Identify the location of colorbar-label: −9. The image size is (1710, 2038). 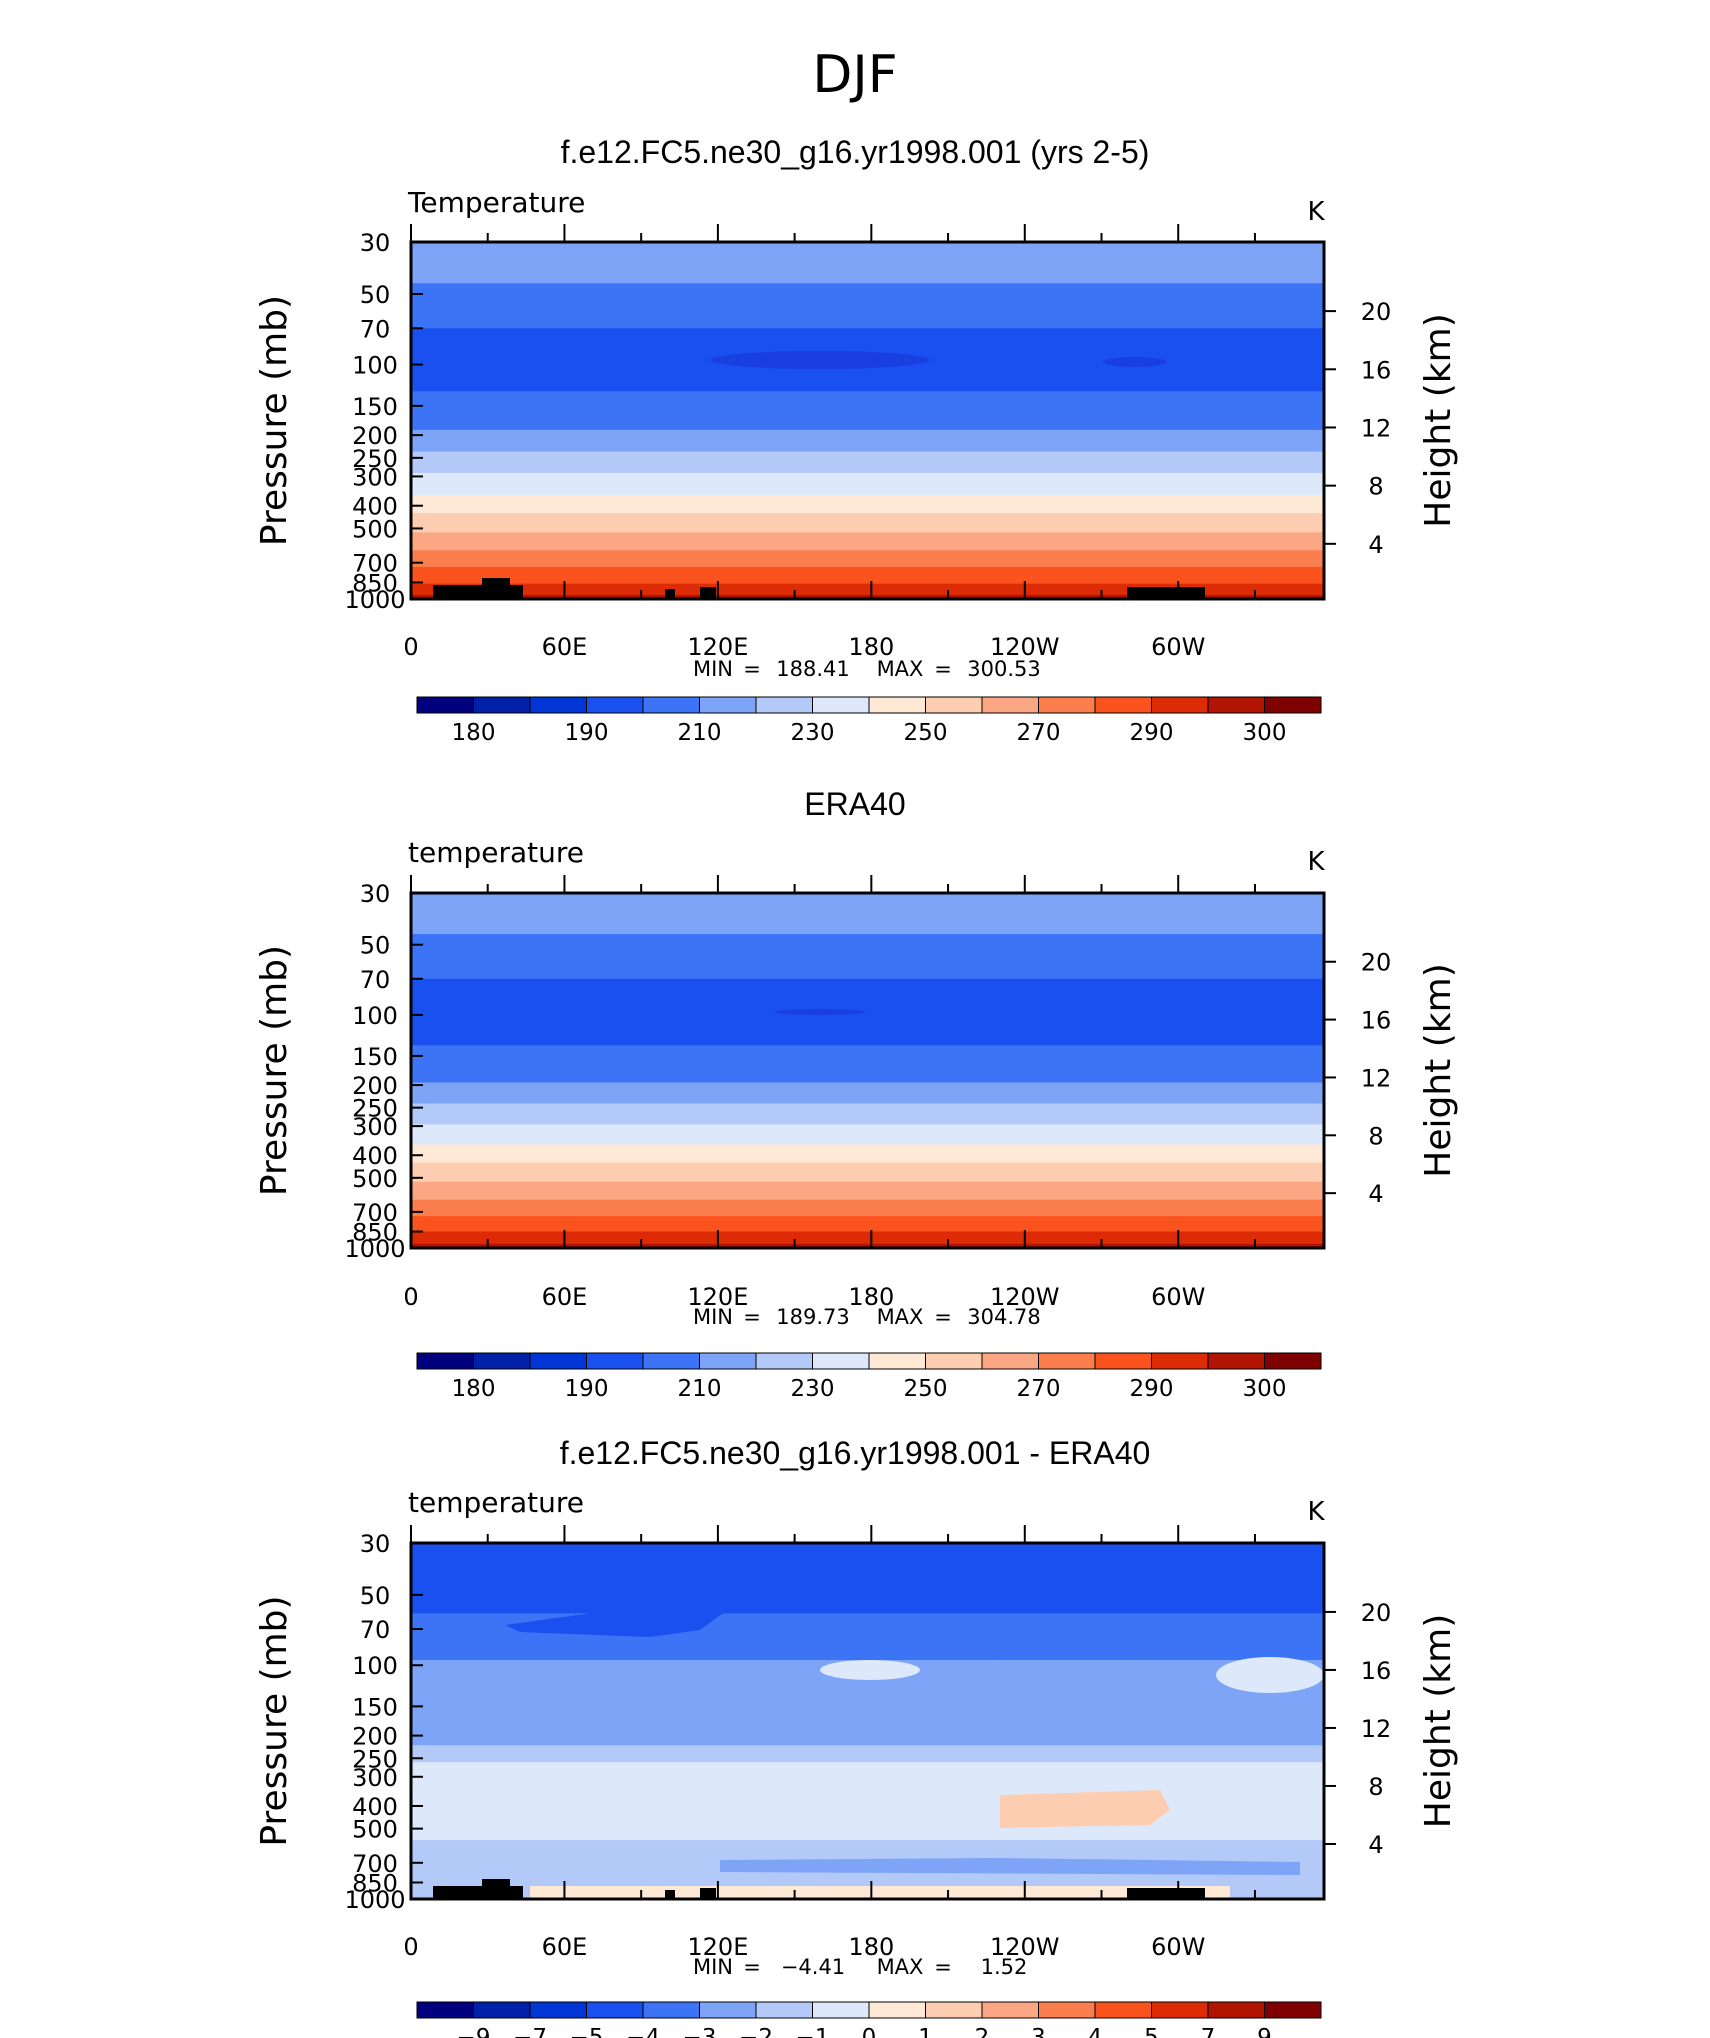
(474, 2031).